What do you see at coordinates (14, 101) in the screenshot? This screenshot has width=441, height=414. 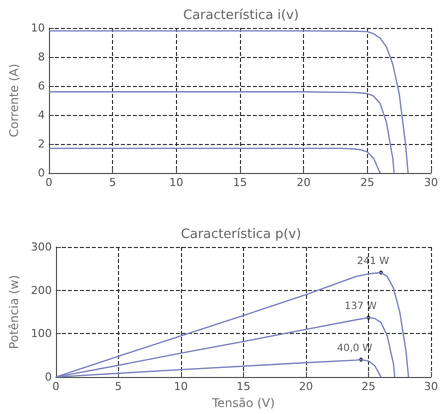 I see `y-axis-title: Corrente (A)` at bounding box center [14, 101].